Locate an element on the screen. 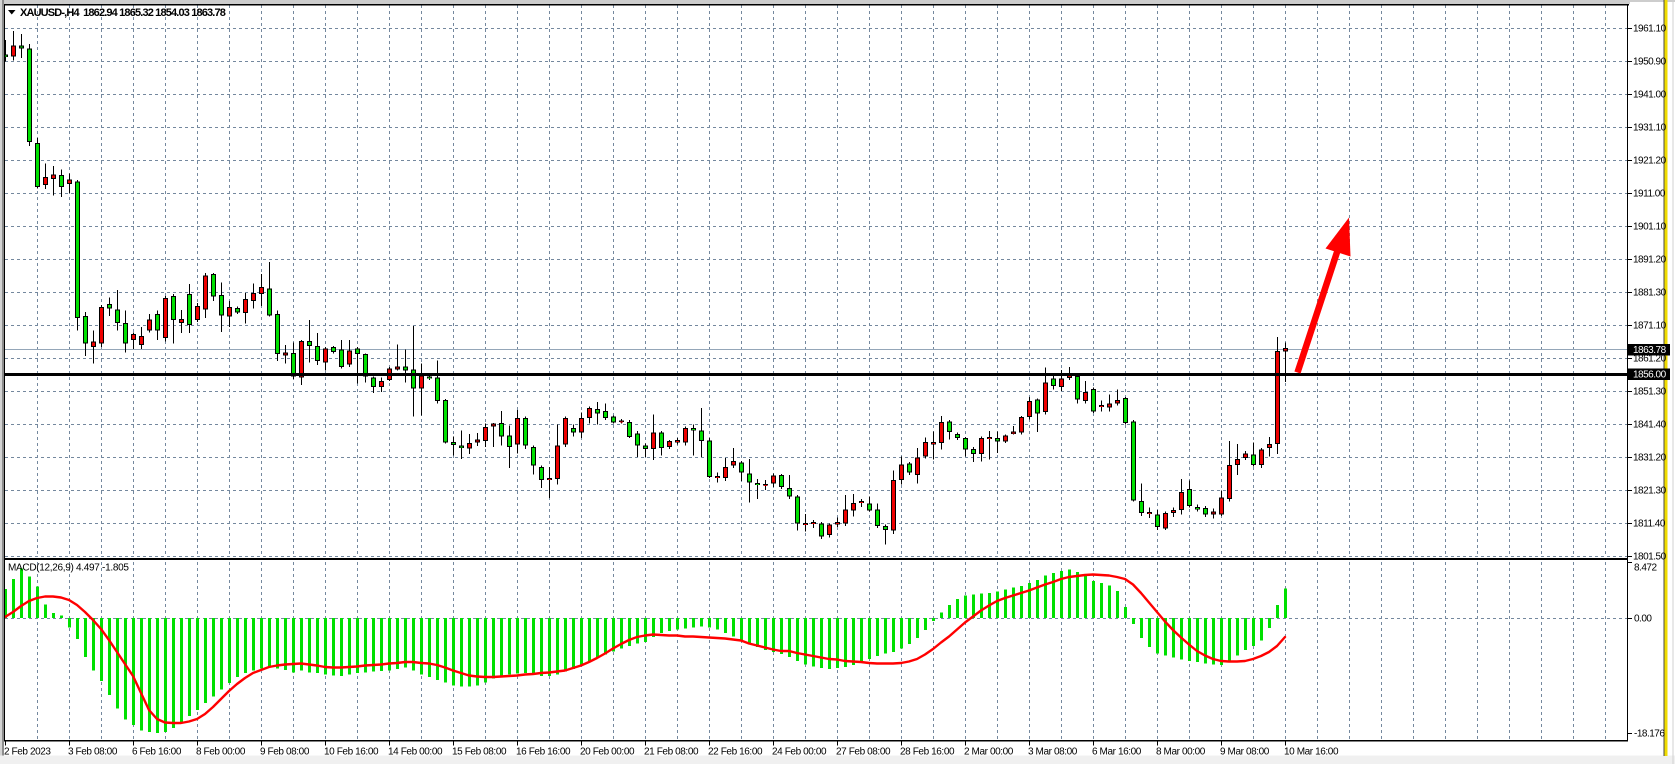 The width and height of the screenshot is (1675, 764). svg-text: 1861.20 is located at coordinates (1650, 359).